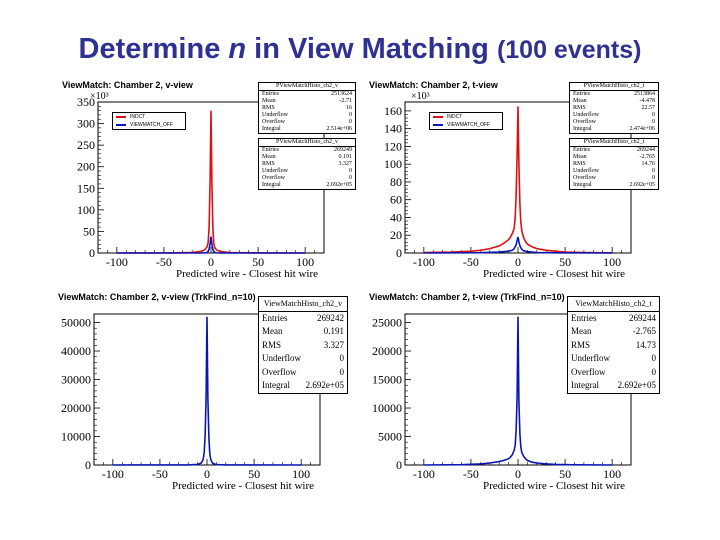  I want to click on stats-value: 269242, so click(330, 317).